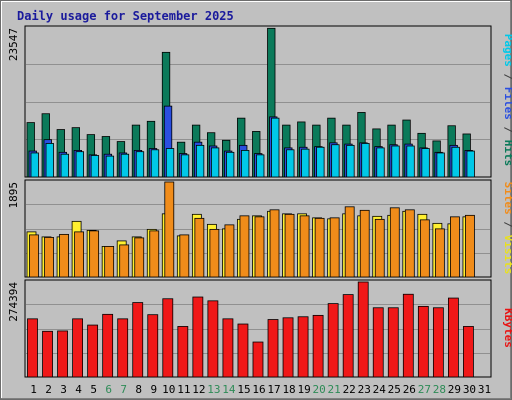 The image size is (512, 400). Describe the element at coordinates (123, 389) in the screenshot. I see `day-label-7: 7` at that location.